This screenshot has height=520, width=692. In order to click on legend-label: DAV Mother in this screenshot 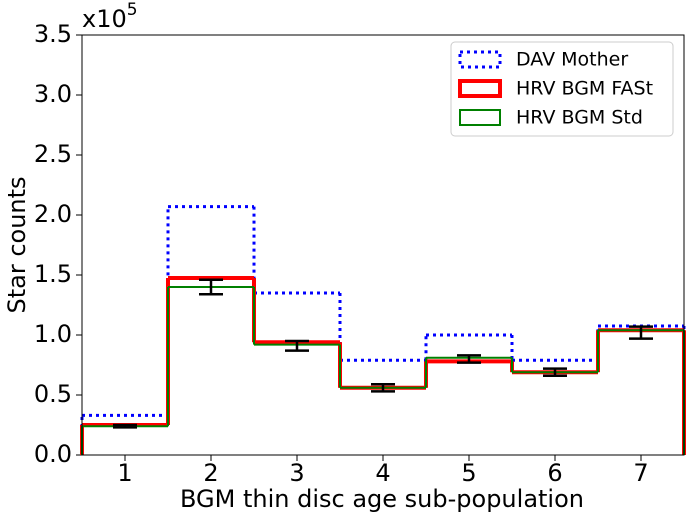, I will do `click(572, 60)`.